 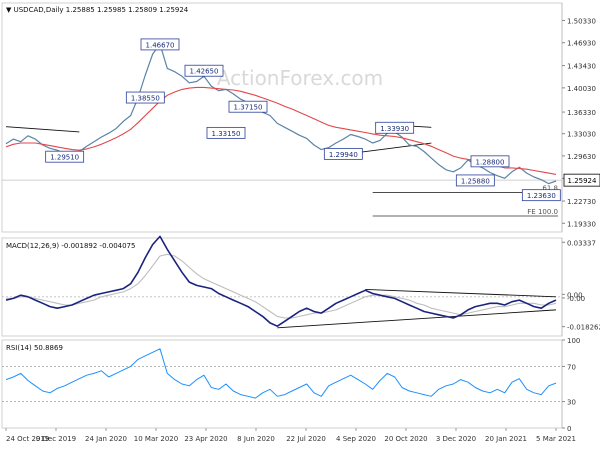 I want to click on price-annotation-label: 1.25880, so click(x=475, y=181).